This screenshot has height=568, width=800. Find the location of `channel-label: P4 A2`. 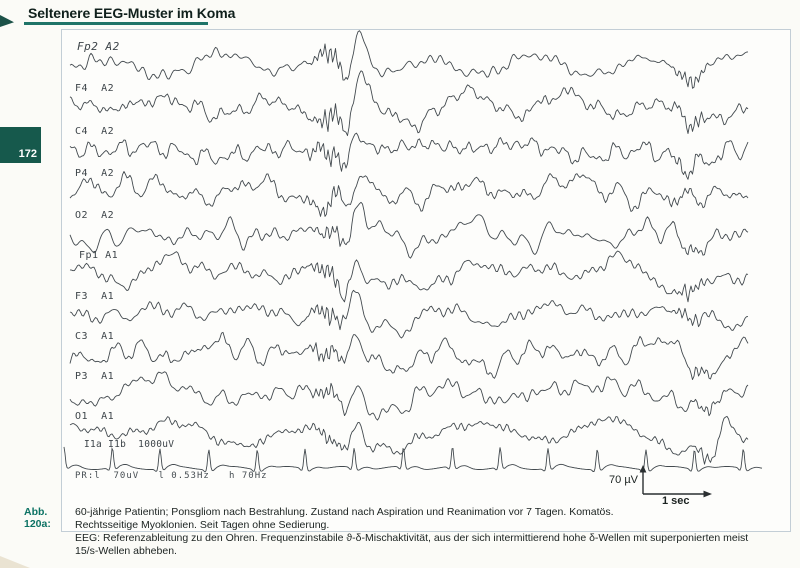

channel-label: P4 A2 is located at coordinates (95, 173).